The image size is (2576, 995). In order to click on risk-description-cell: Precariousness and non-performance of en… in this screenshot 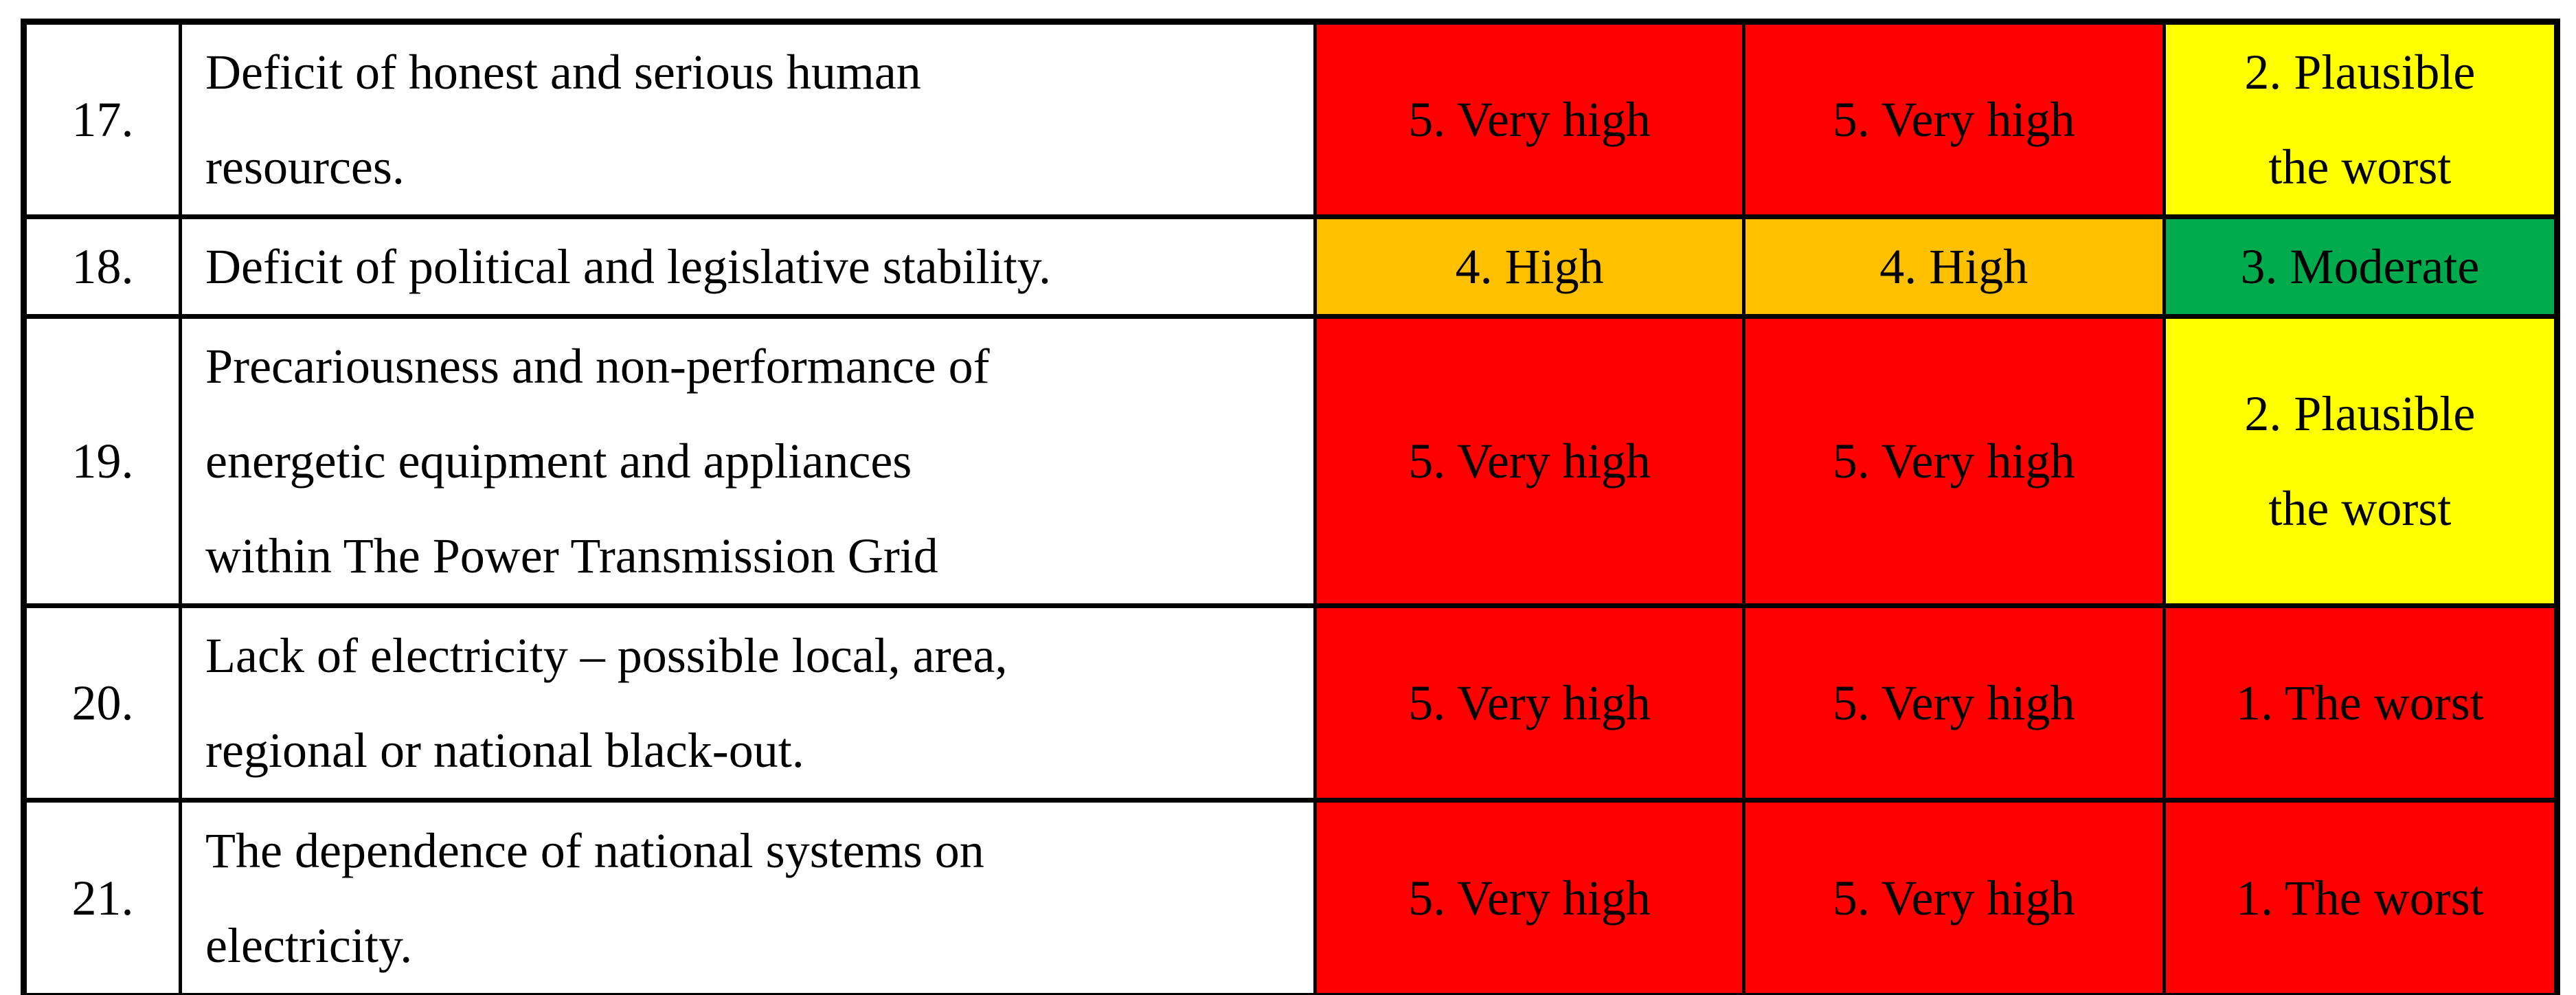, I will do `click(748, 461)`.